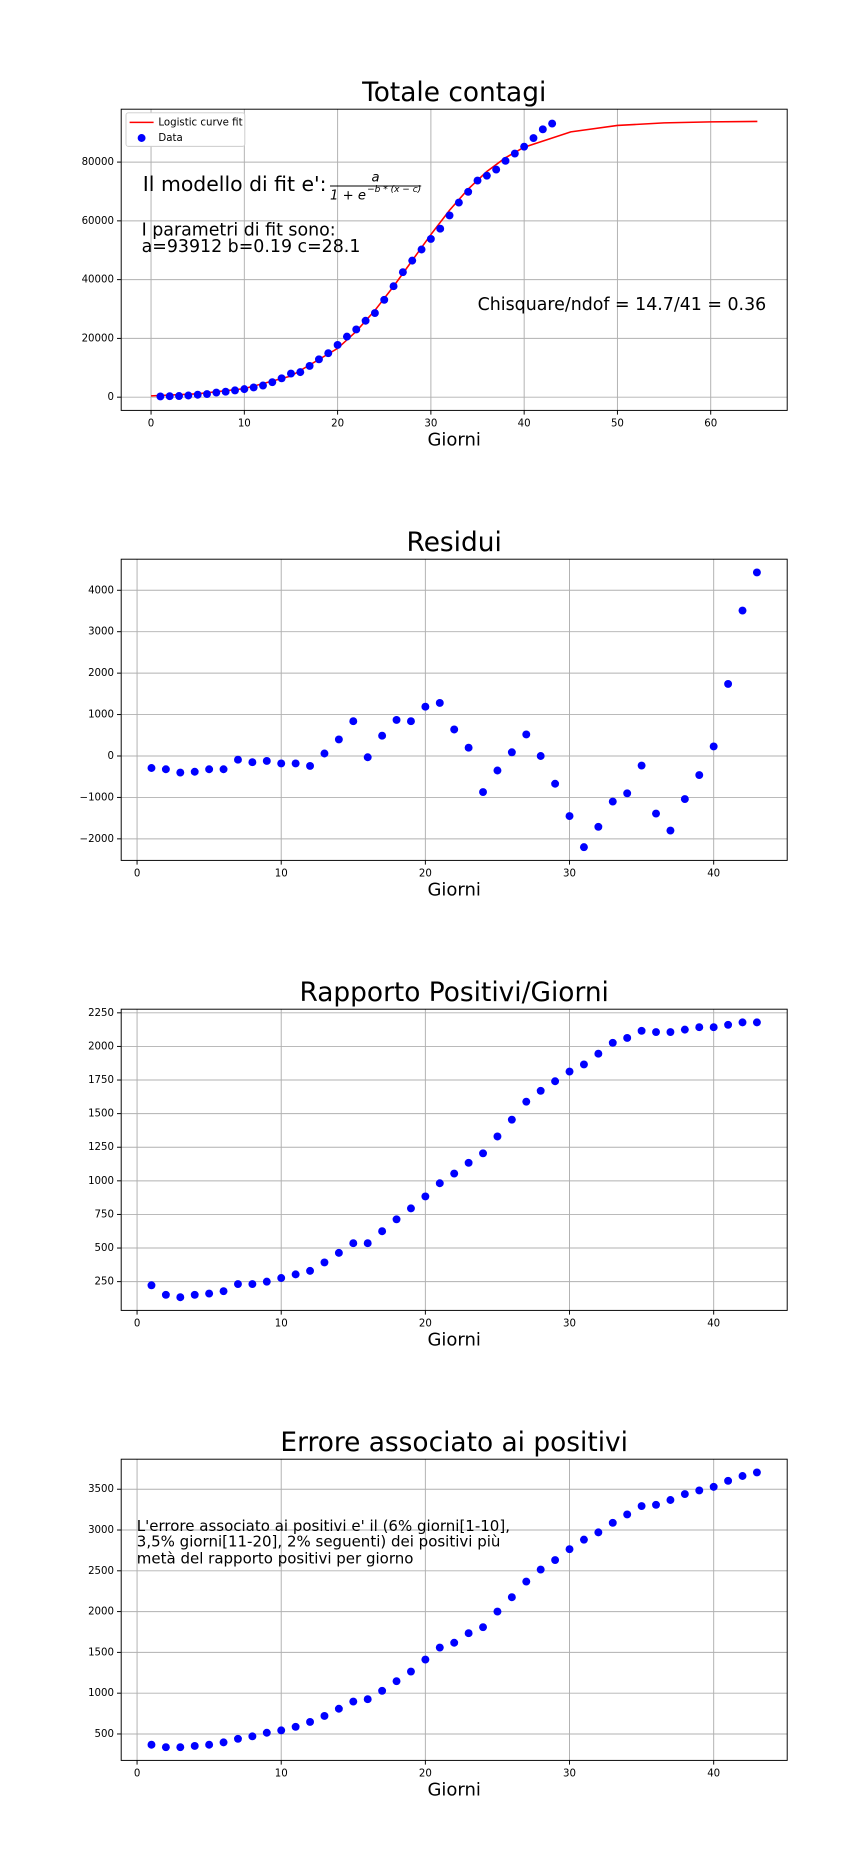 This screenshot has height=1872, width=864. Describe the element at coordinates (376, 178) in the screenshot. I see `formula-numerator: a` at that location.